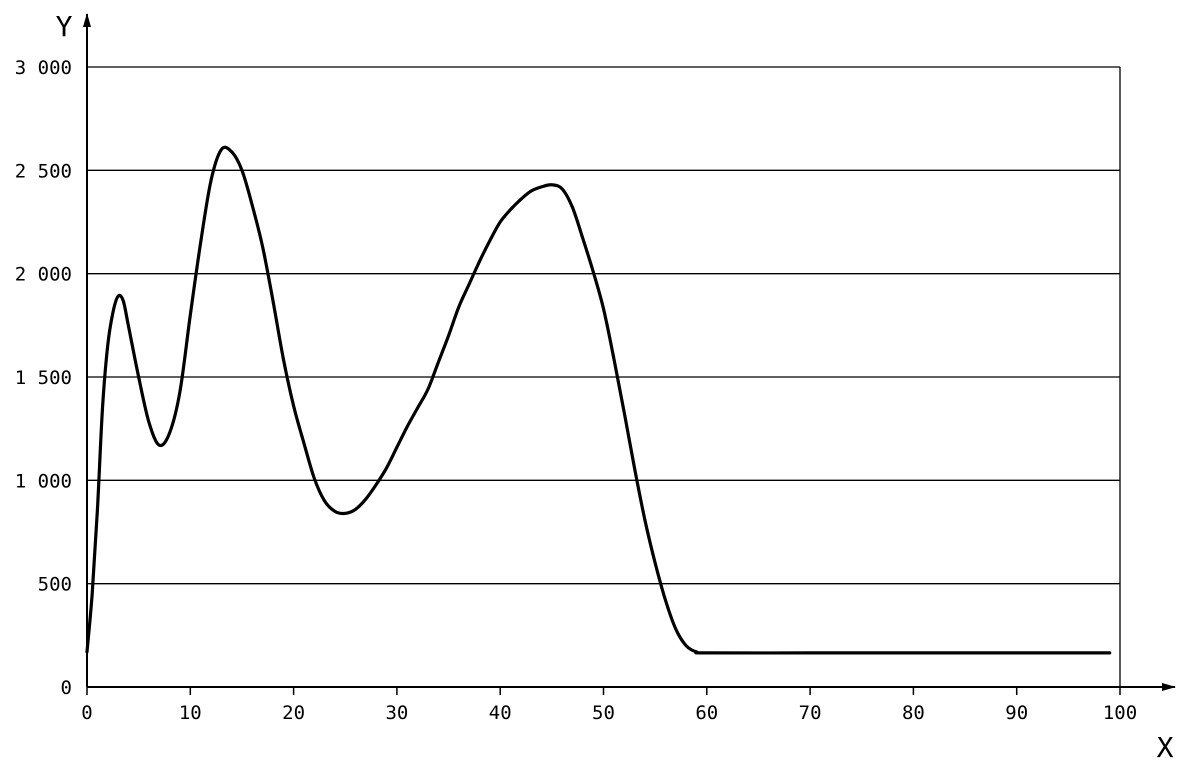 The height and width of the screenshot is (768, 1183). What do you see at coordinates (1016, 713) in the screenshot?
I see `x-tick-label-90: 90` at bounding box center [1016, 713].